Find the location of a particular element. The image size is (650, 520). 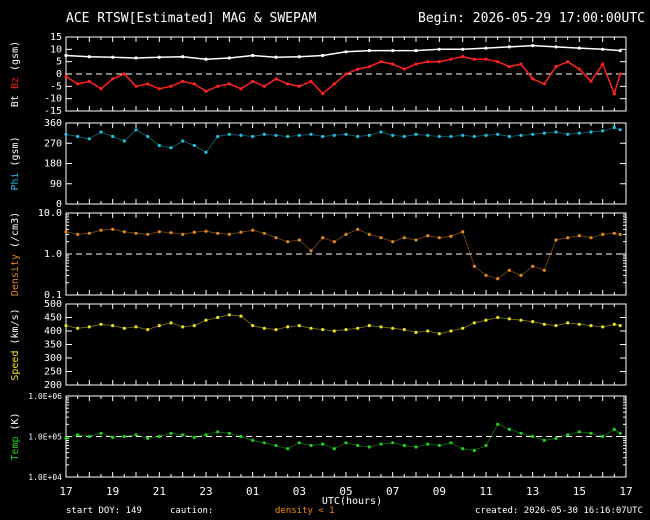

ytick-label-speed: 300 is located at coordinates (53, 358).